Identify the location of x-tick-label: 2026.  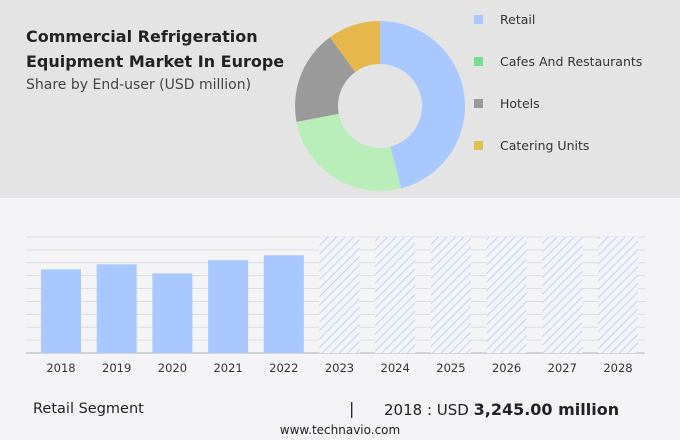
(506, 368).